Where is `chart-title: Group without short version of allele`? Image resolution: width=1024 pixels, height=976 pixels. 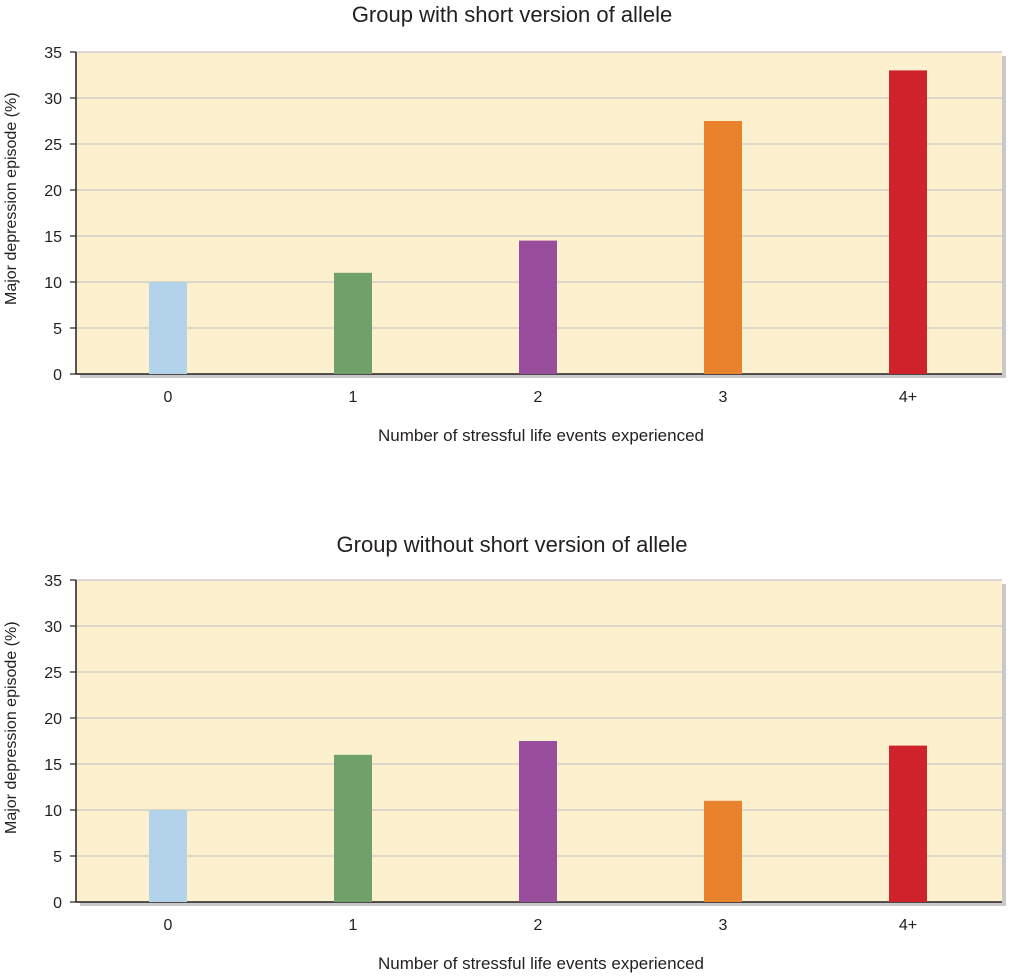
chart-title: Group without short version of allele is located at coordinates (512, 544).